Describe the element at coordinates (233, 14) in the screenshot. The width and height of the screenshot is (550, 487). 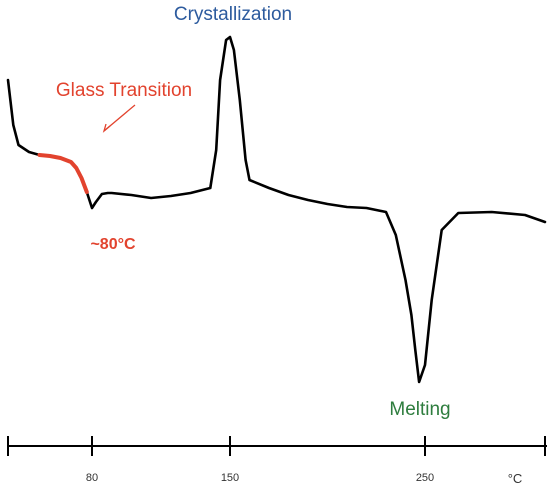
I see `annotation-crystallization: Crystallization` at that location.